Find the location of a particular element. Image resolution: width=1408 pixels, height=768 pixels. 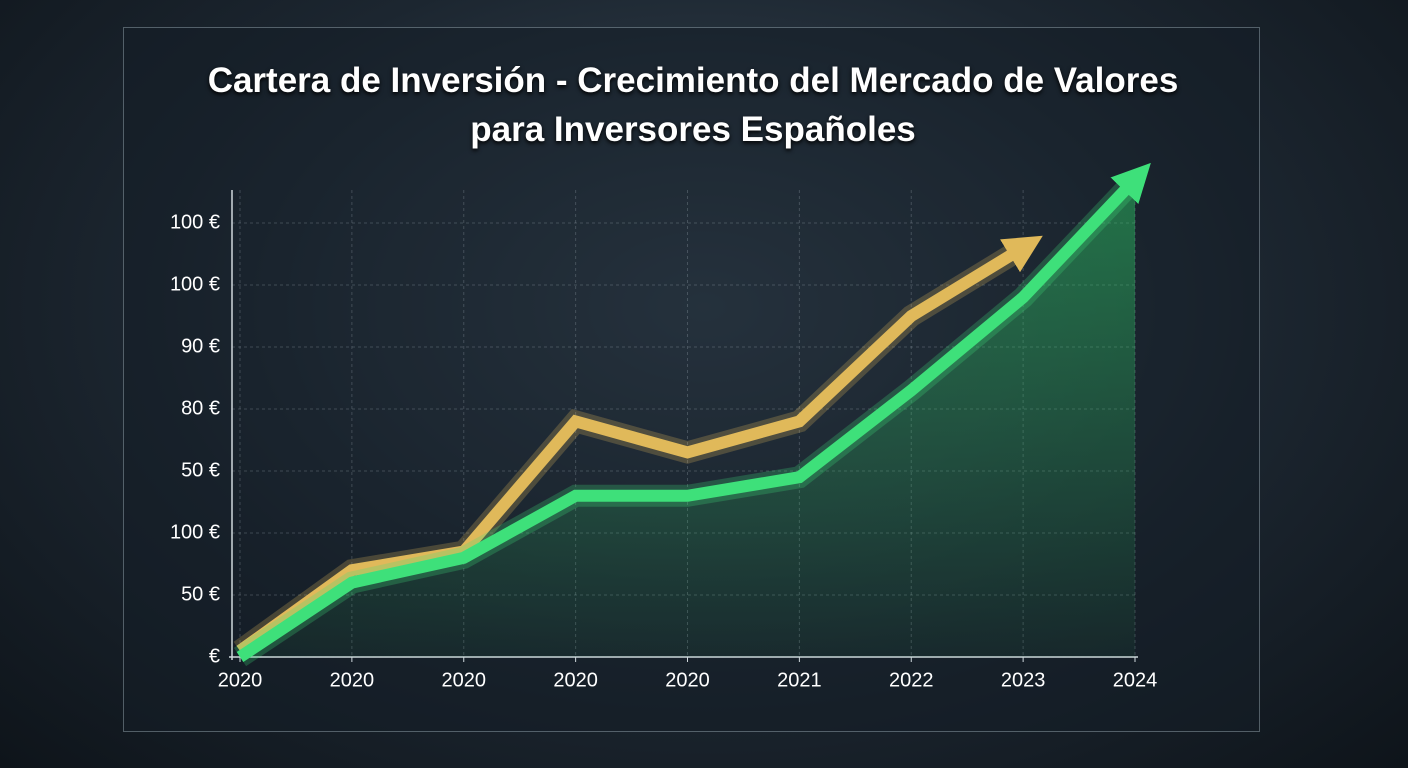

x-tick-label: 2022 is located at coordinates (911, 680).